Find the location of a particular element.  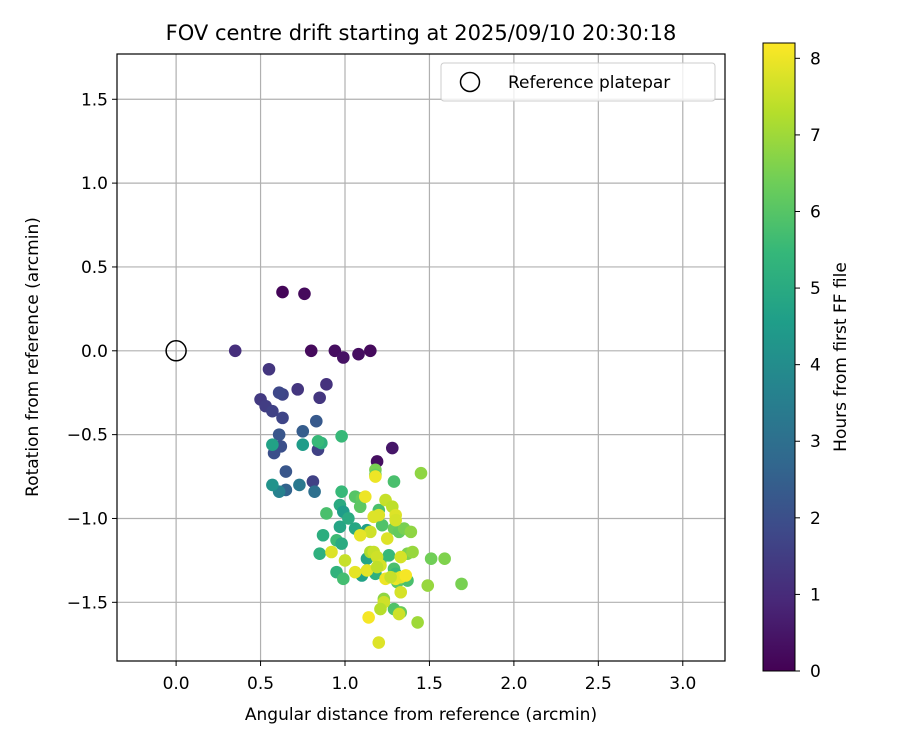

colorbar: 0 1 2 3 4 5 6 7 8 Hours from first FF file is located at coordinates (806, 362).